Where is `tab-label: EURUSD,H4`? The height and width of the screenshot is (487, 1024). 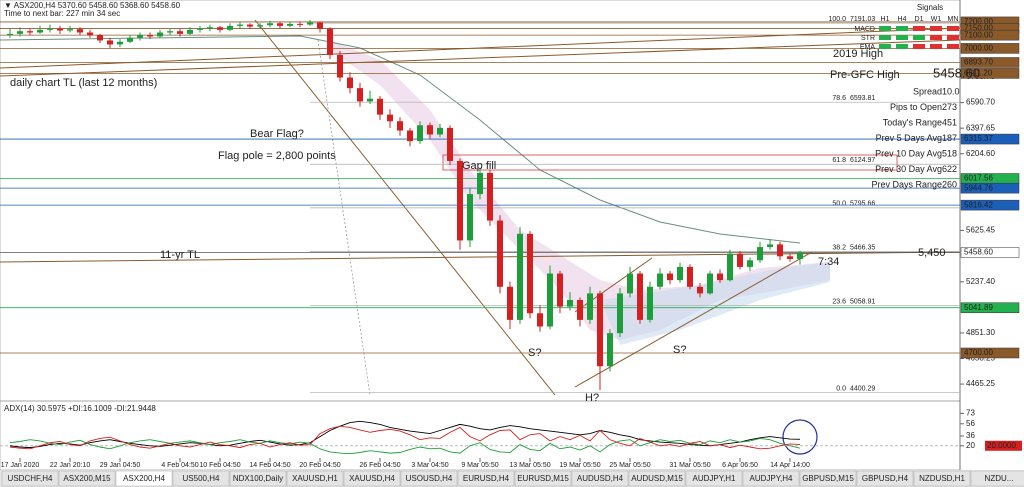 tab-label: EURUSD,H4 is located at coordinates (486, 478).